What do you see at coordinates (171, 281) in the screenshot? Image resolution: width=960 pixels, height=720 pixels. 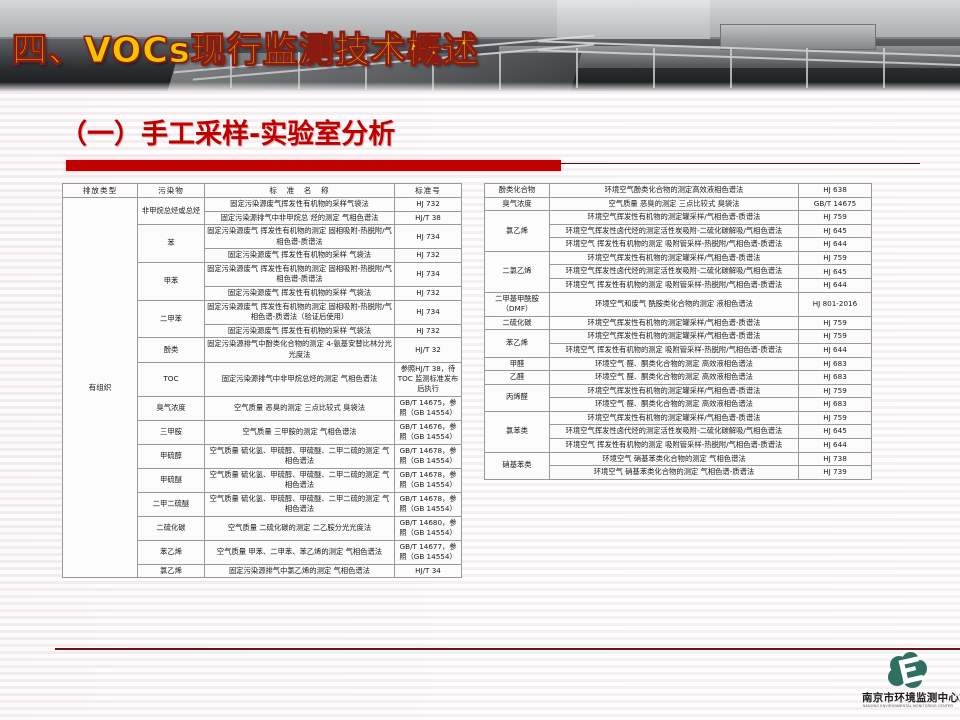 I see `cell-pollutant: 甲苯` at bounding box center [171, 281].